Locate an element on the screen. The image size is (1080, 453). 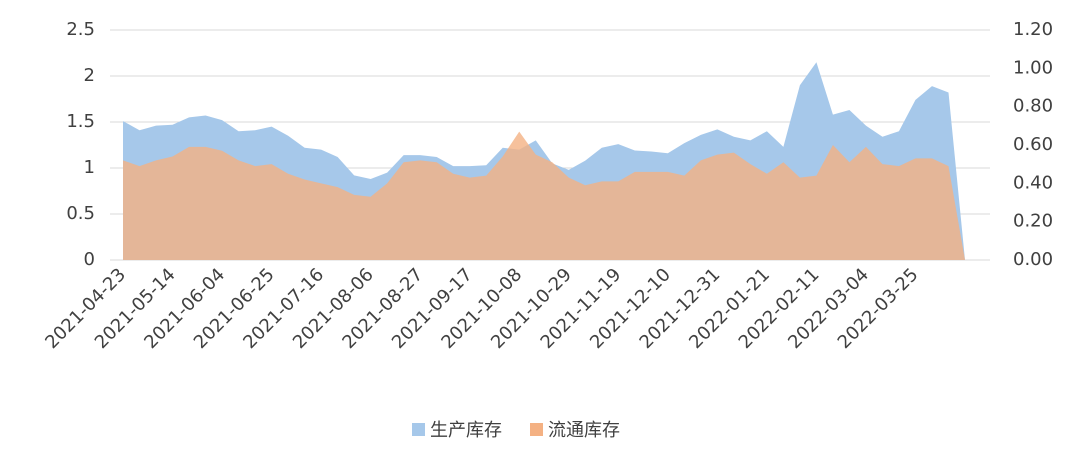
legend-label: 生产库存 is located at coordinates (466, 430).